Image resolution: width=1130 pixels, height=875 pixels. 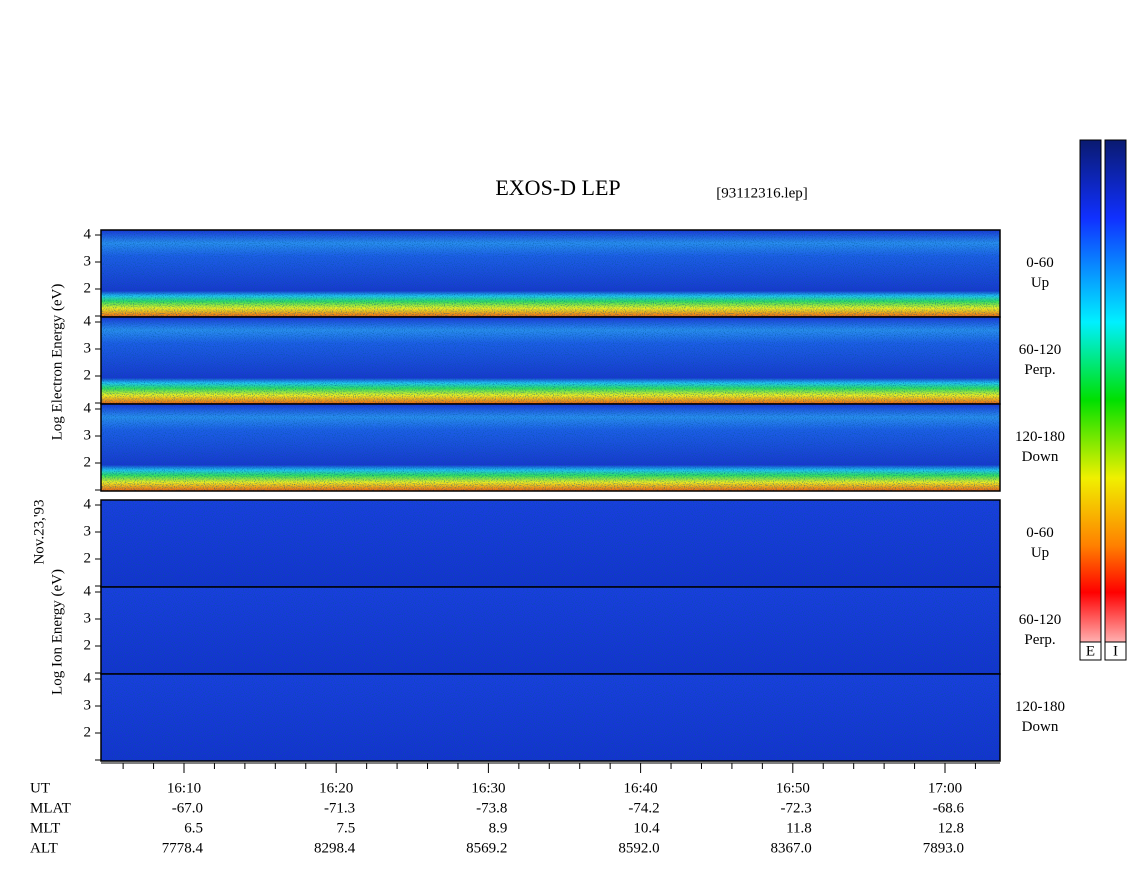 What do you see at coordinates (44, 848) in the screenshot?
I see `row-label: ALT` at bounding box center [44, 848].